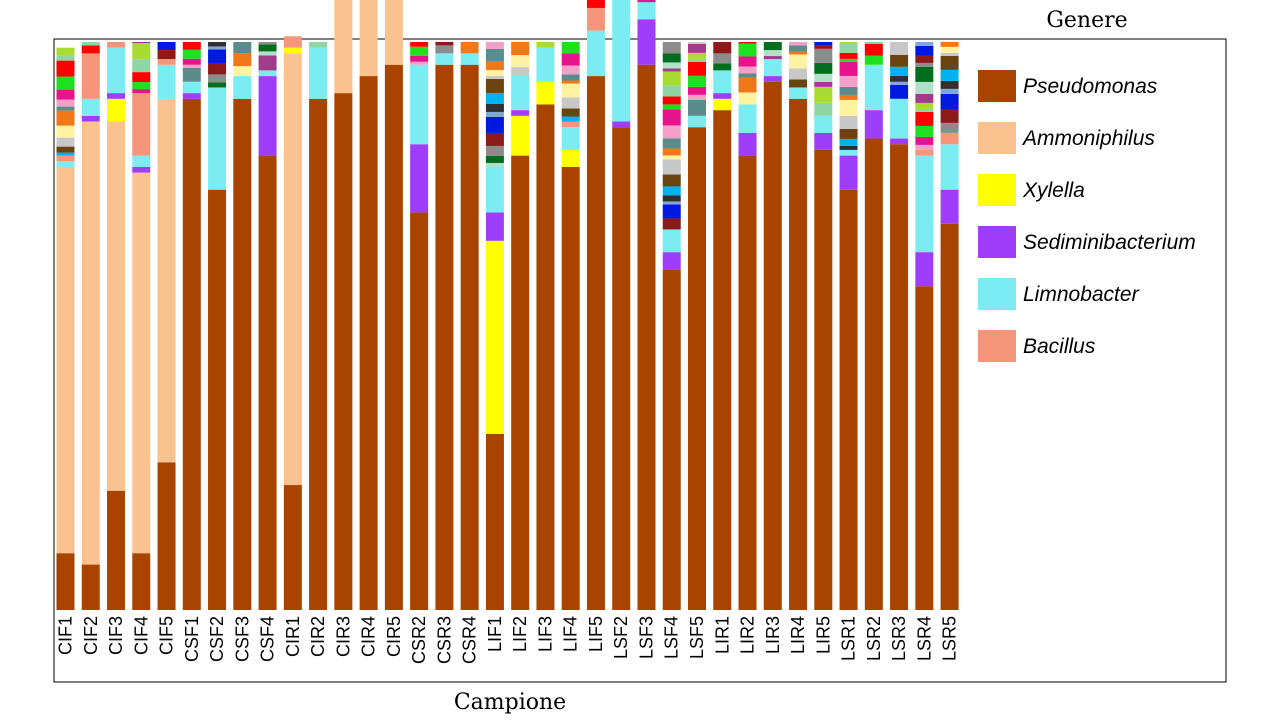  Describe the element at coordinates (494, 521) in the screenshot. I see `segment-pseudomonas-lif1` at that location.